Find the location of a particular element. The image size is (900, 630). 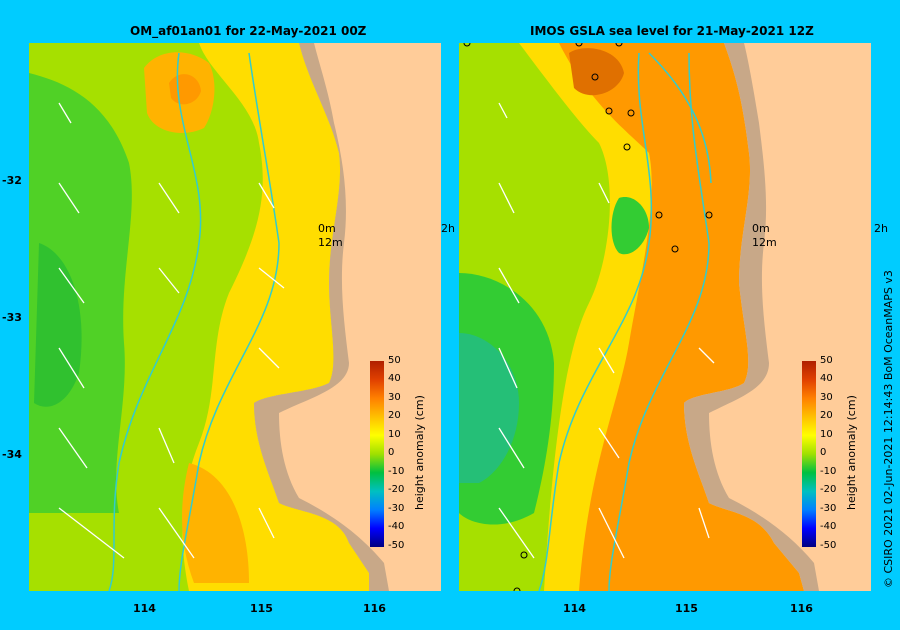

left-colorbar-label: height anomaly (cm) is located at coordinates (419, 452).